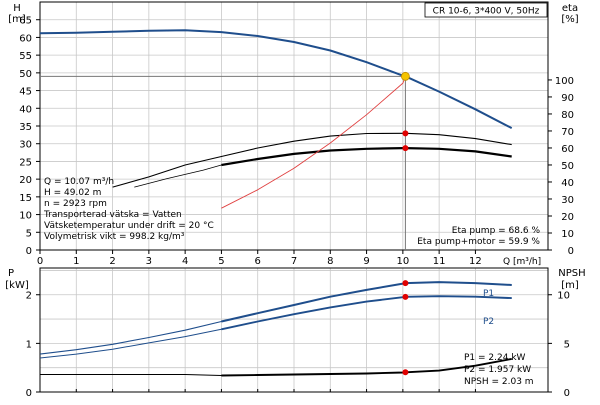  Describe the element at coordinates (497, 370) in the screenshot. I see `annotation-right: P2 = 1.957 kW` at that location.